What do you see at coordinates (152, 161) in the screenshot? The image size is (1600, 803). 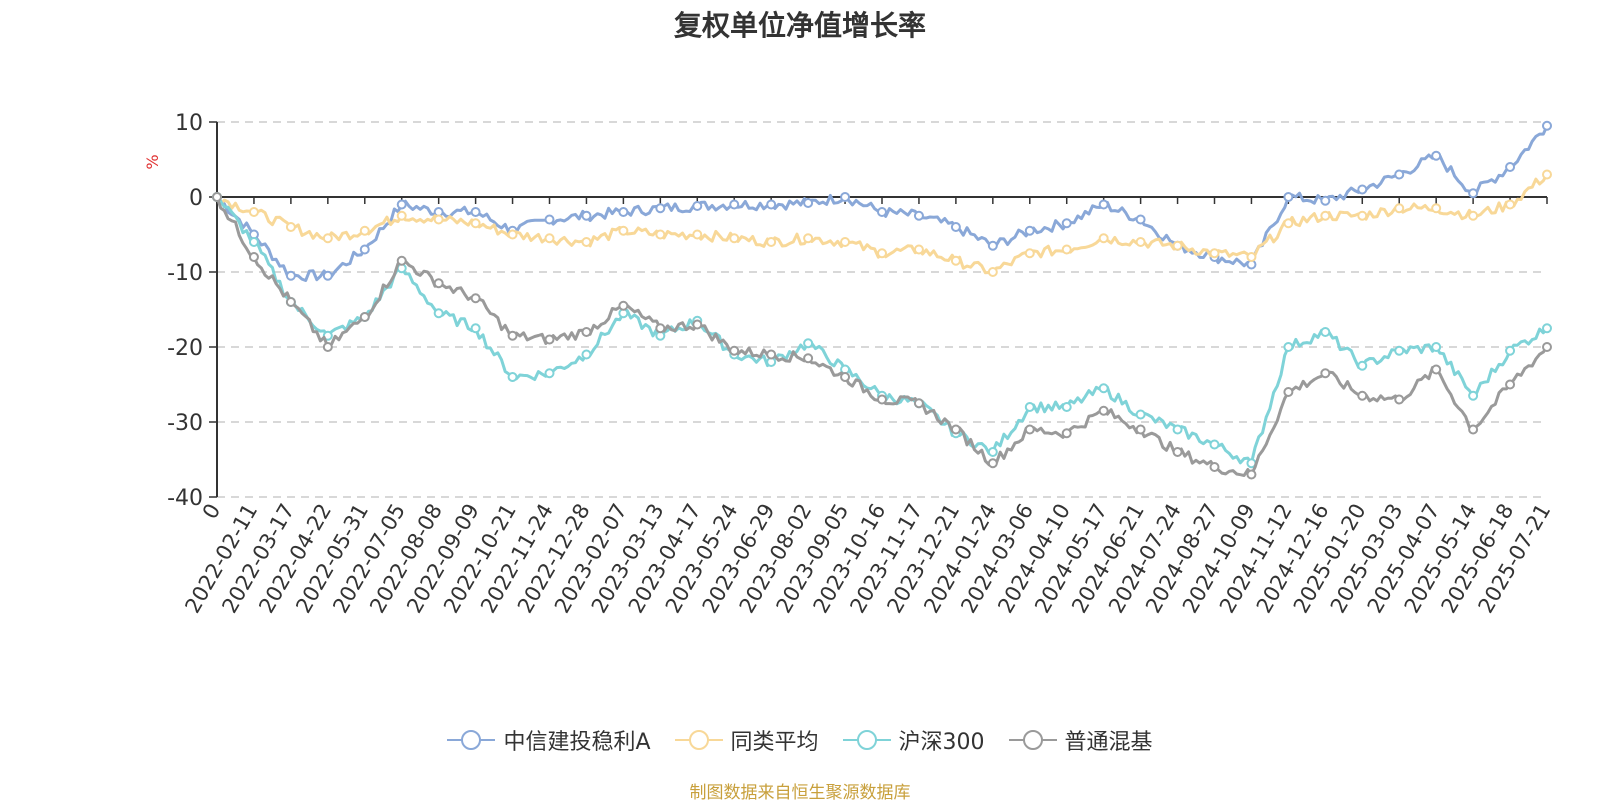 I see `y-axis-label: %` at bounding box center [152, 161].